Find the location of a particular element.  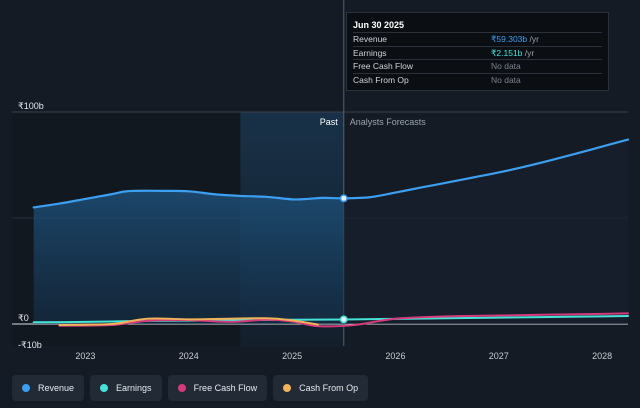

y-tick-label: -₹10b is located at coordinates (30, 345).